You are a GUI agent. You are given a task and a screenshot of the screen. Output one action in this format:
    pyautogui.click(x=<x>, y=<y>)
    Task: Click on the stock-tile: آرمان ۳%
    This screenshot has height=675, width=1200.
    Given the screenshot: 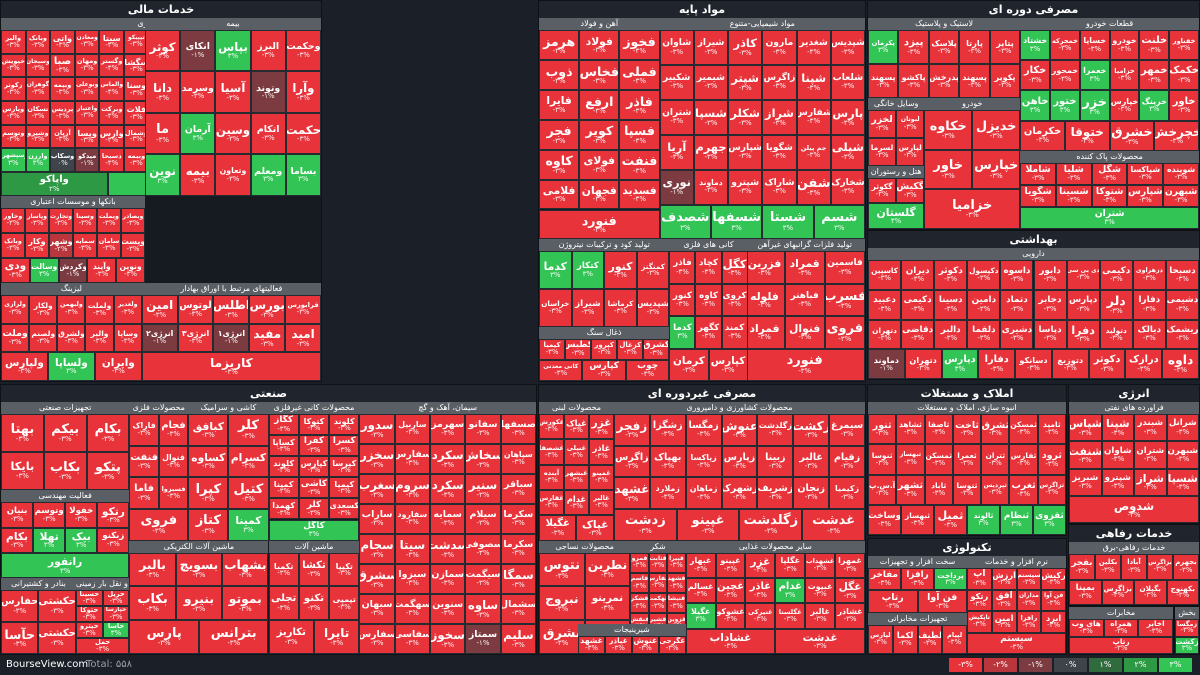 What is the action you would take?
    pyautogui.click(x=198, y=133)
    